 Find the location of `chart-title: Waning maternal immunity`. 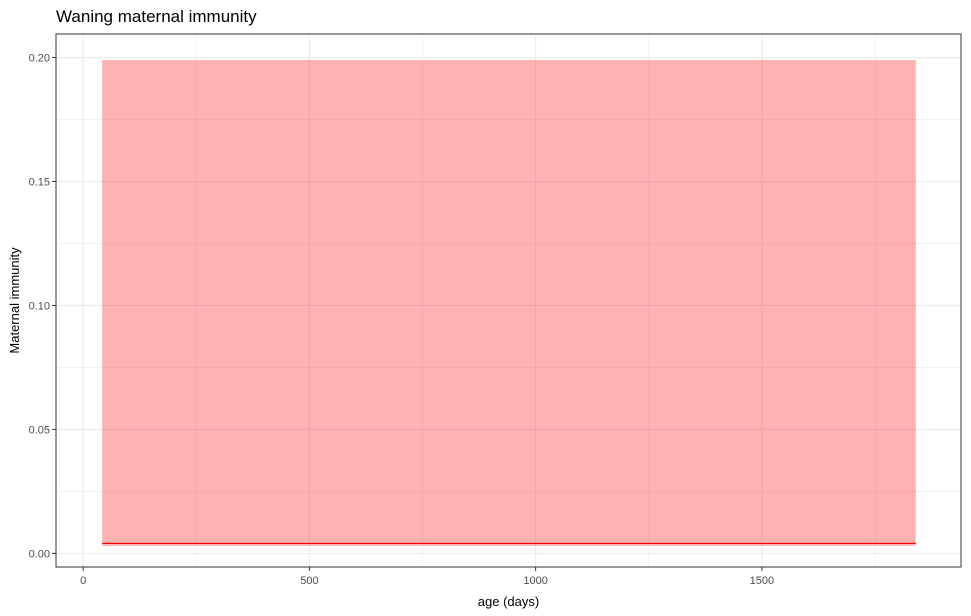

chart-title: Waning maternal immunity is located at coordinates (156, 16).